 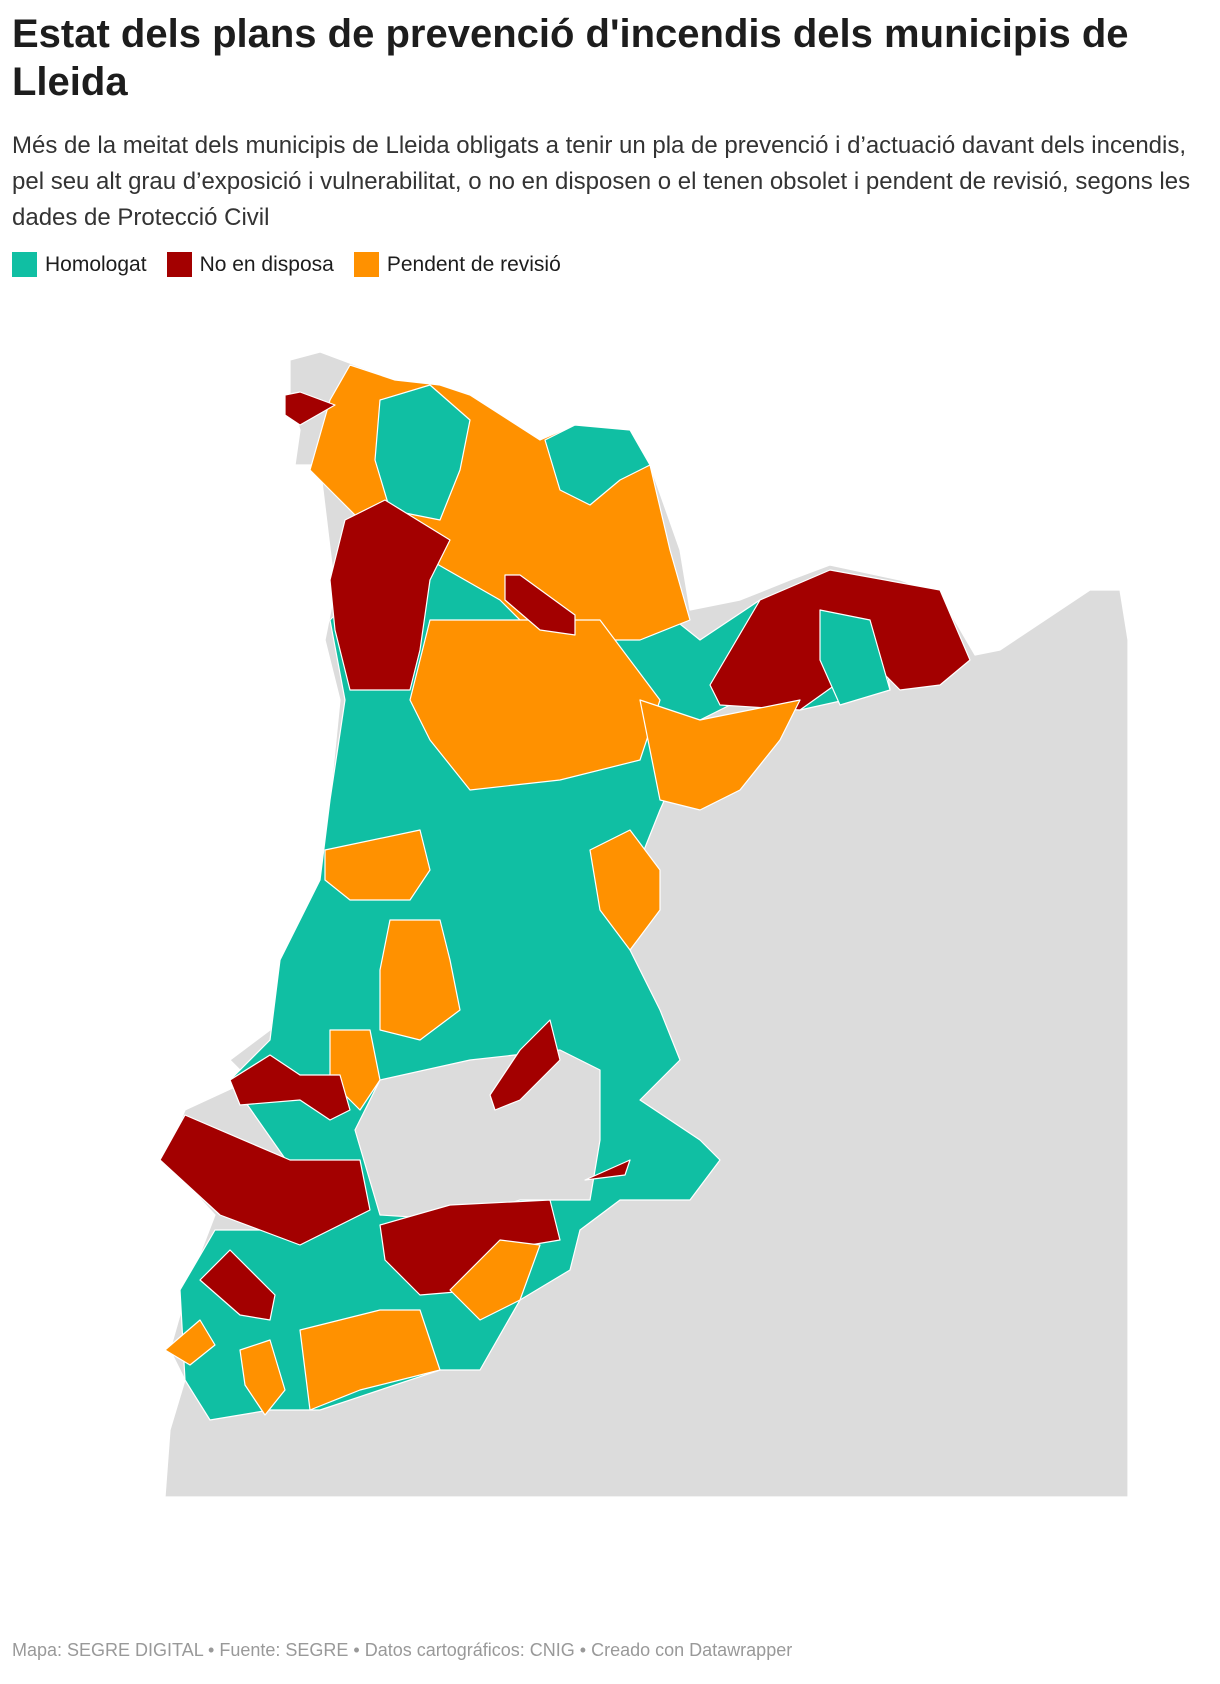 I want to click on legend-item: Homologat, so click(x=79, y=264).